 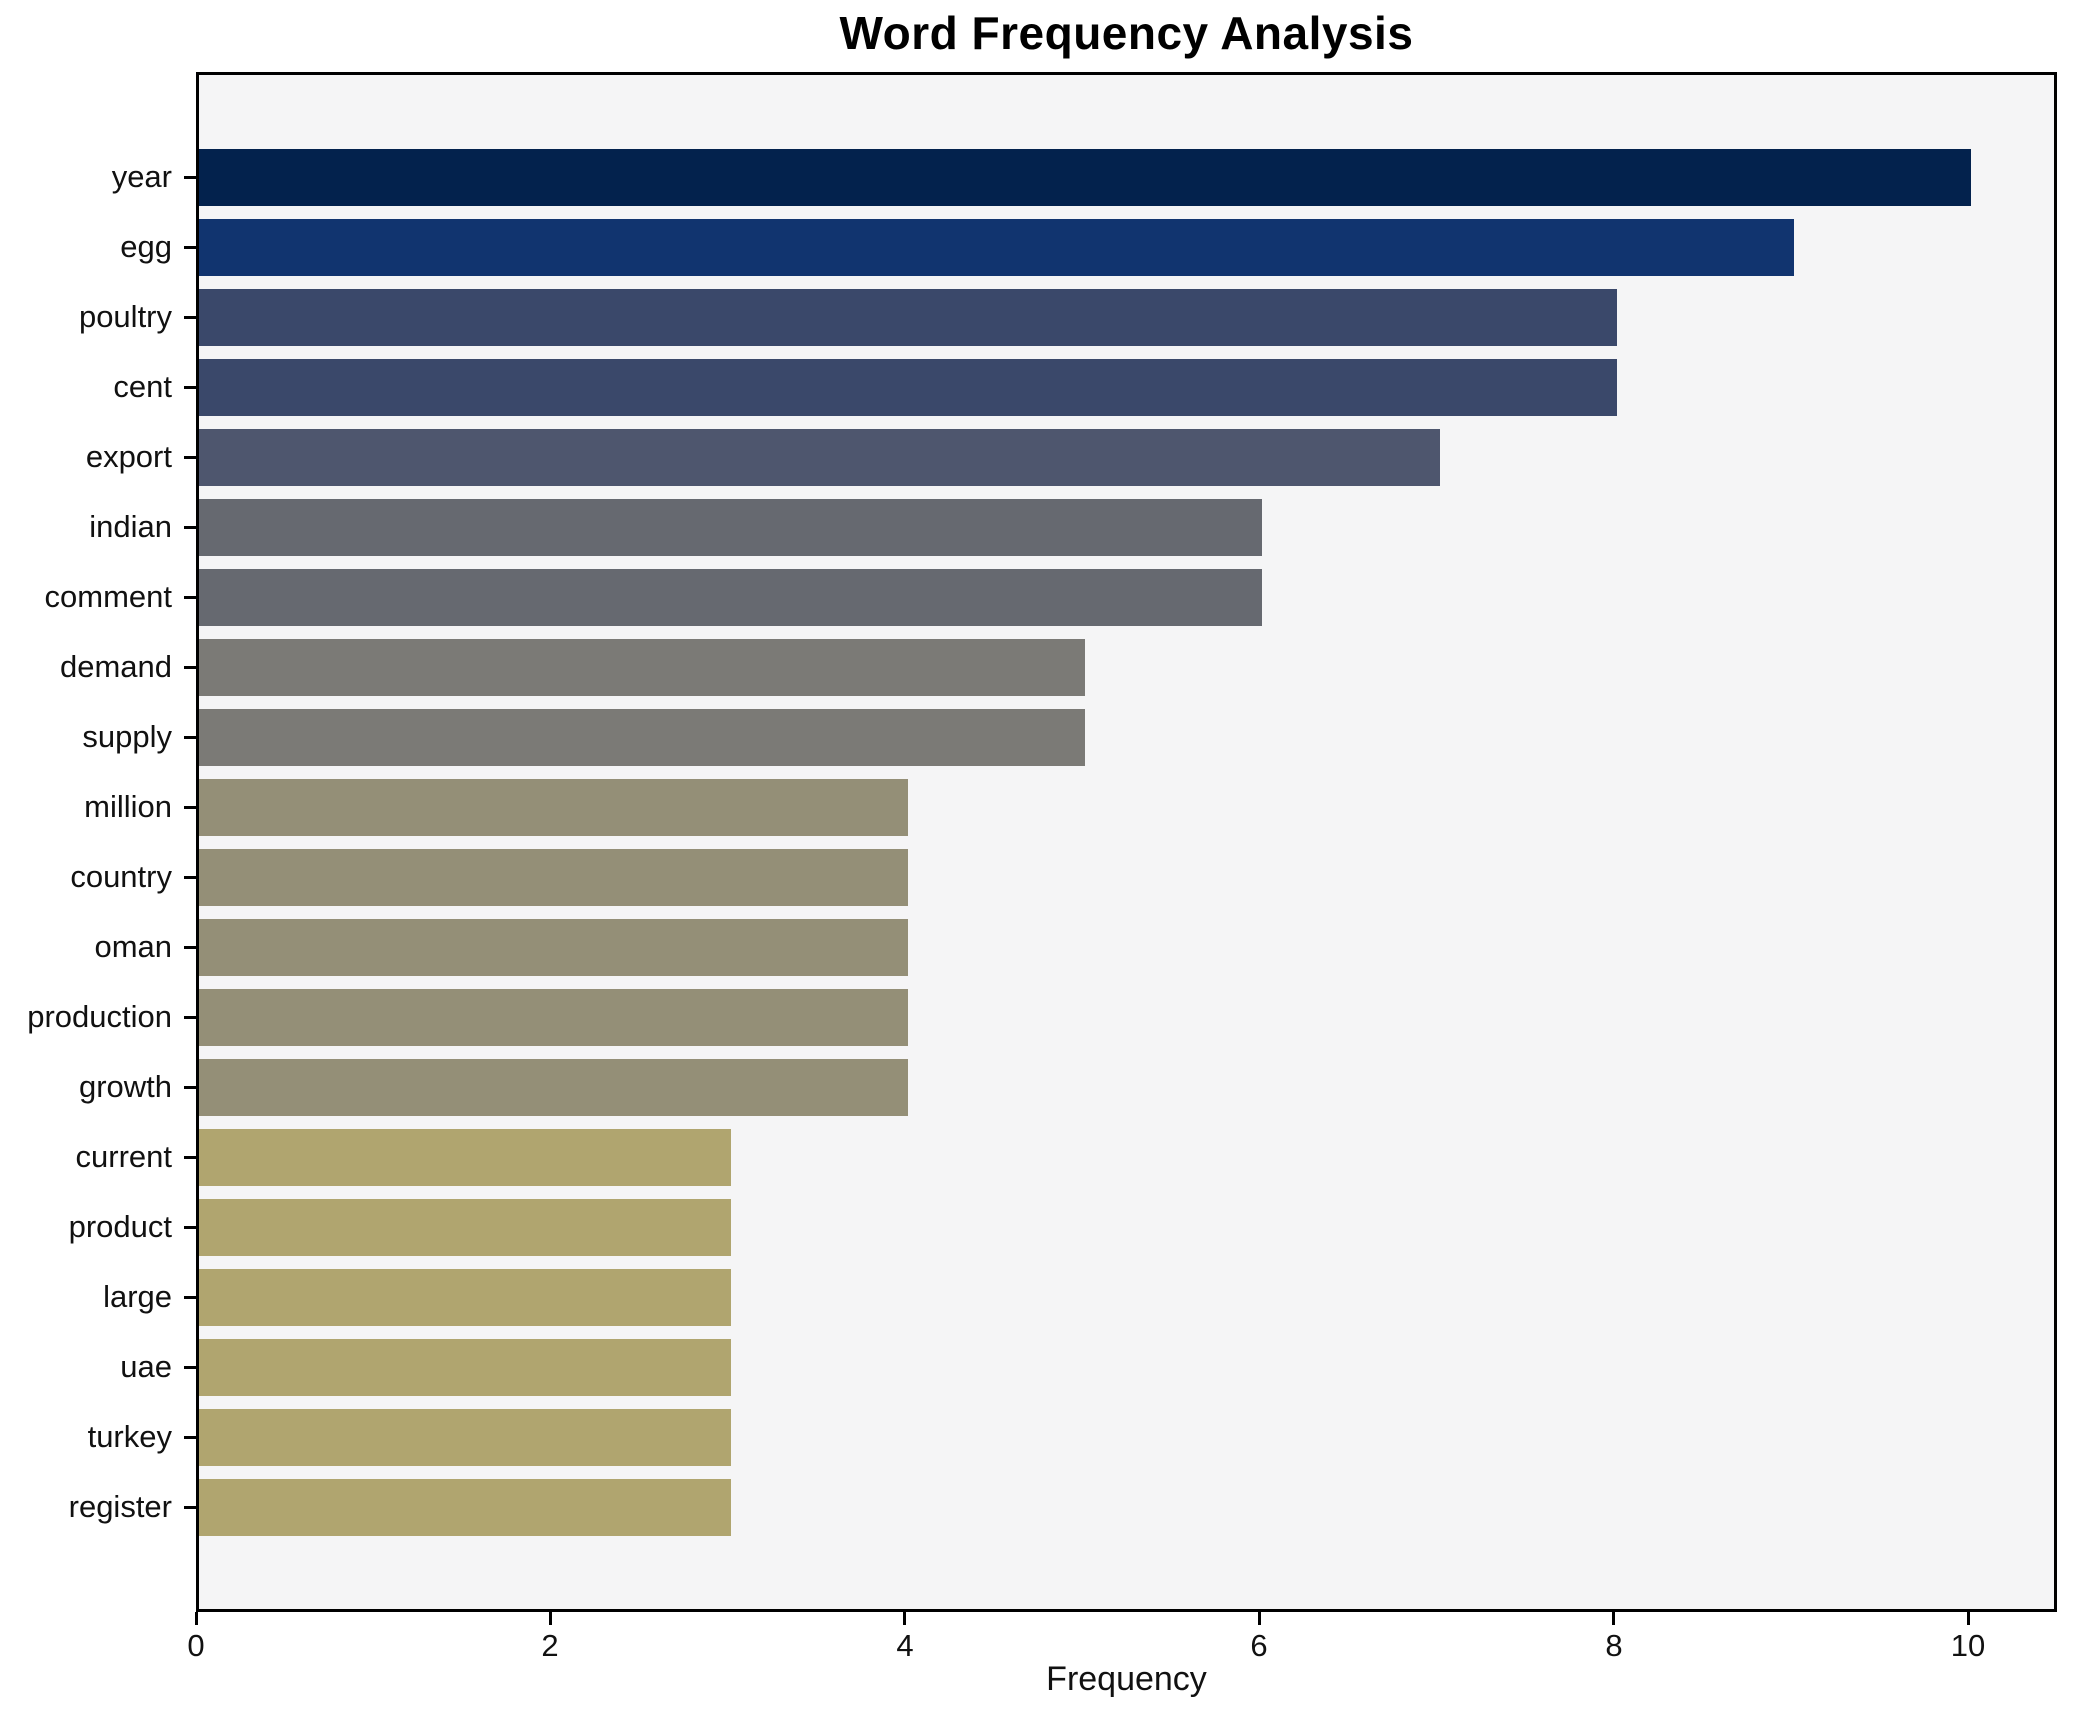 What do you see at coordinates (120, 1506) in the screenshot?
I see `y-tick-label-register: register` at bounding box center [120, 1506].